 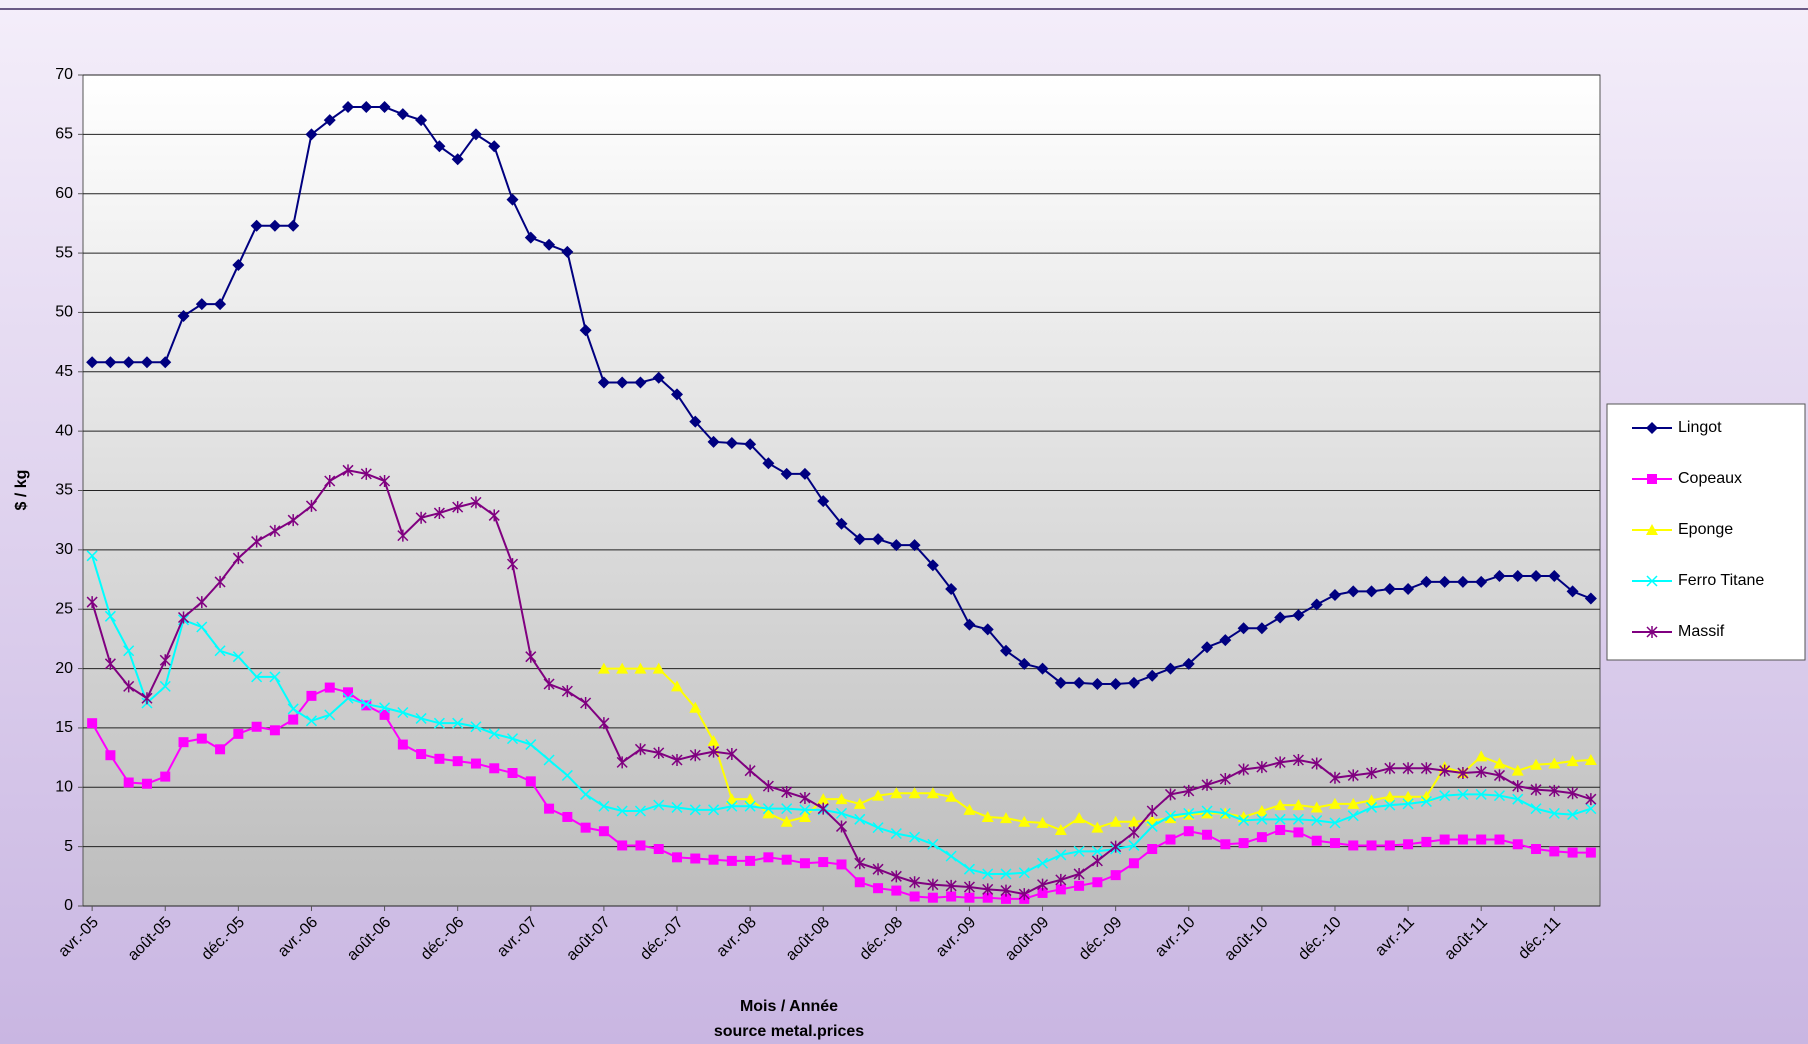 What do you see at coordinates (64, 371) in the screenshot?
I see `y-tick-label: 45` at bounding box center [64, 371].